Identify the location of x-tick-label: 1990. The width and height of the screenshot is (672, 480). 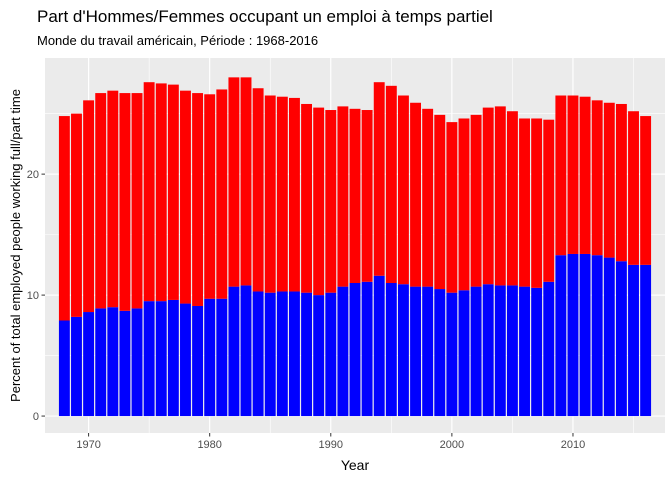
(331, 445).